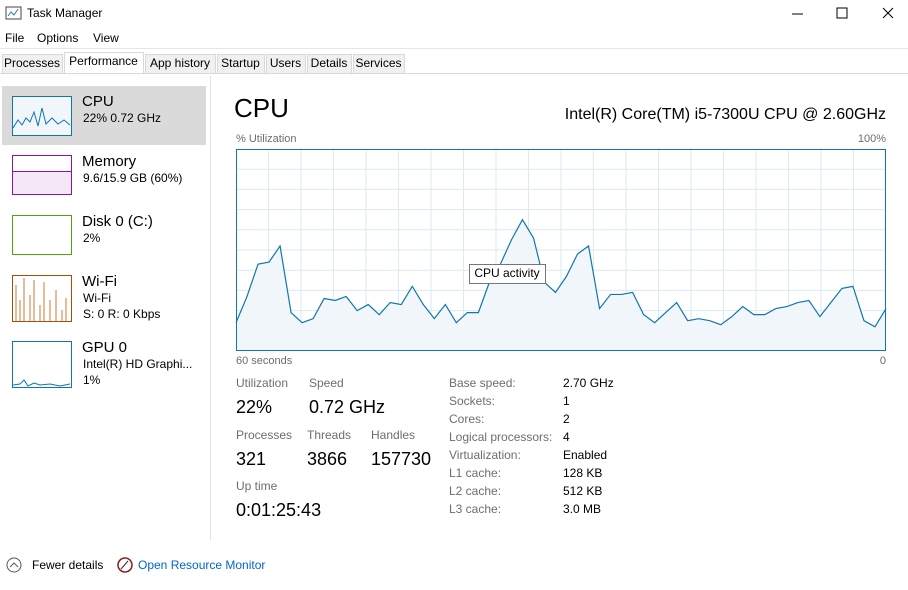  I want to click on fewer-details: Fewer details, so click(67, 565).